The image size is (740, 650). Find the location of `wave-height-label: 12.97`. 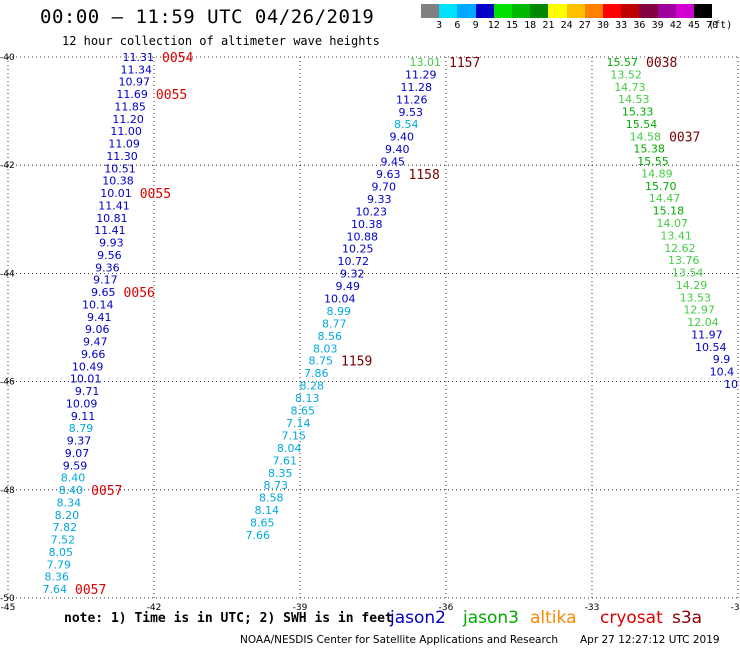

wave-height-label: 12.97 is located at coordinates (699, 310).